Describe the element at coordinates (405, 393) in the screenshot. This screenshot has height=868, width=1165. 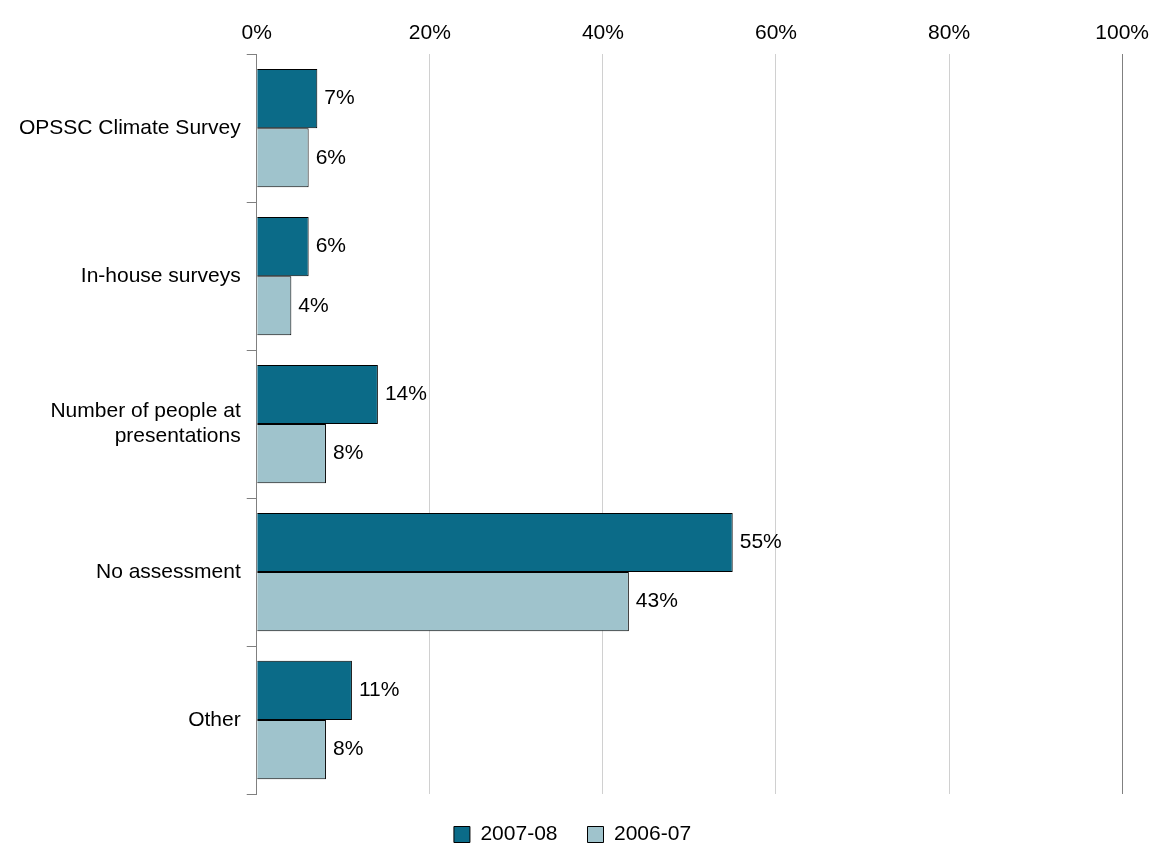
I see `data-label: 14%` at that location.